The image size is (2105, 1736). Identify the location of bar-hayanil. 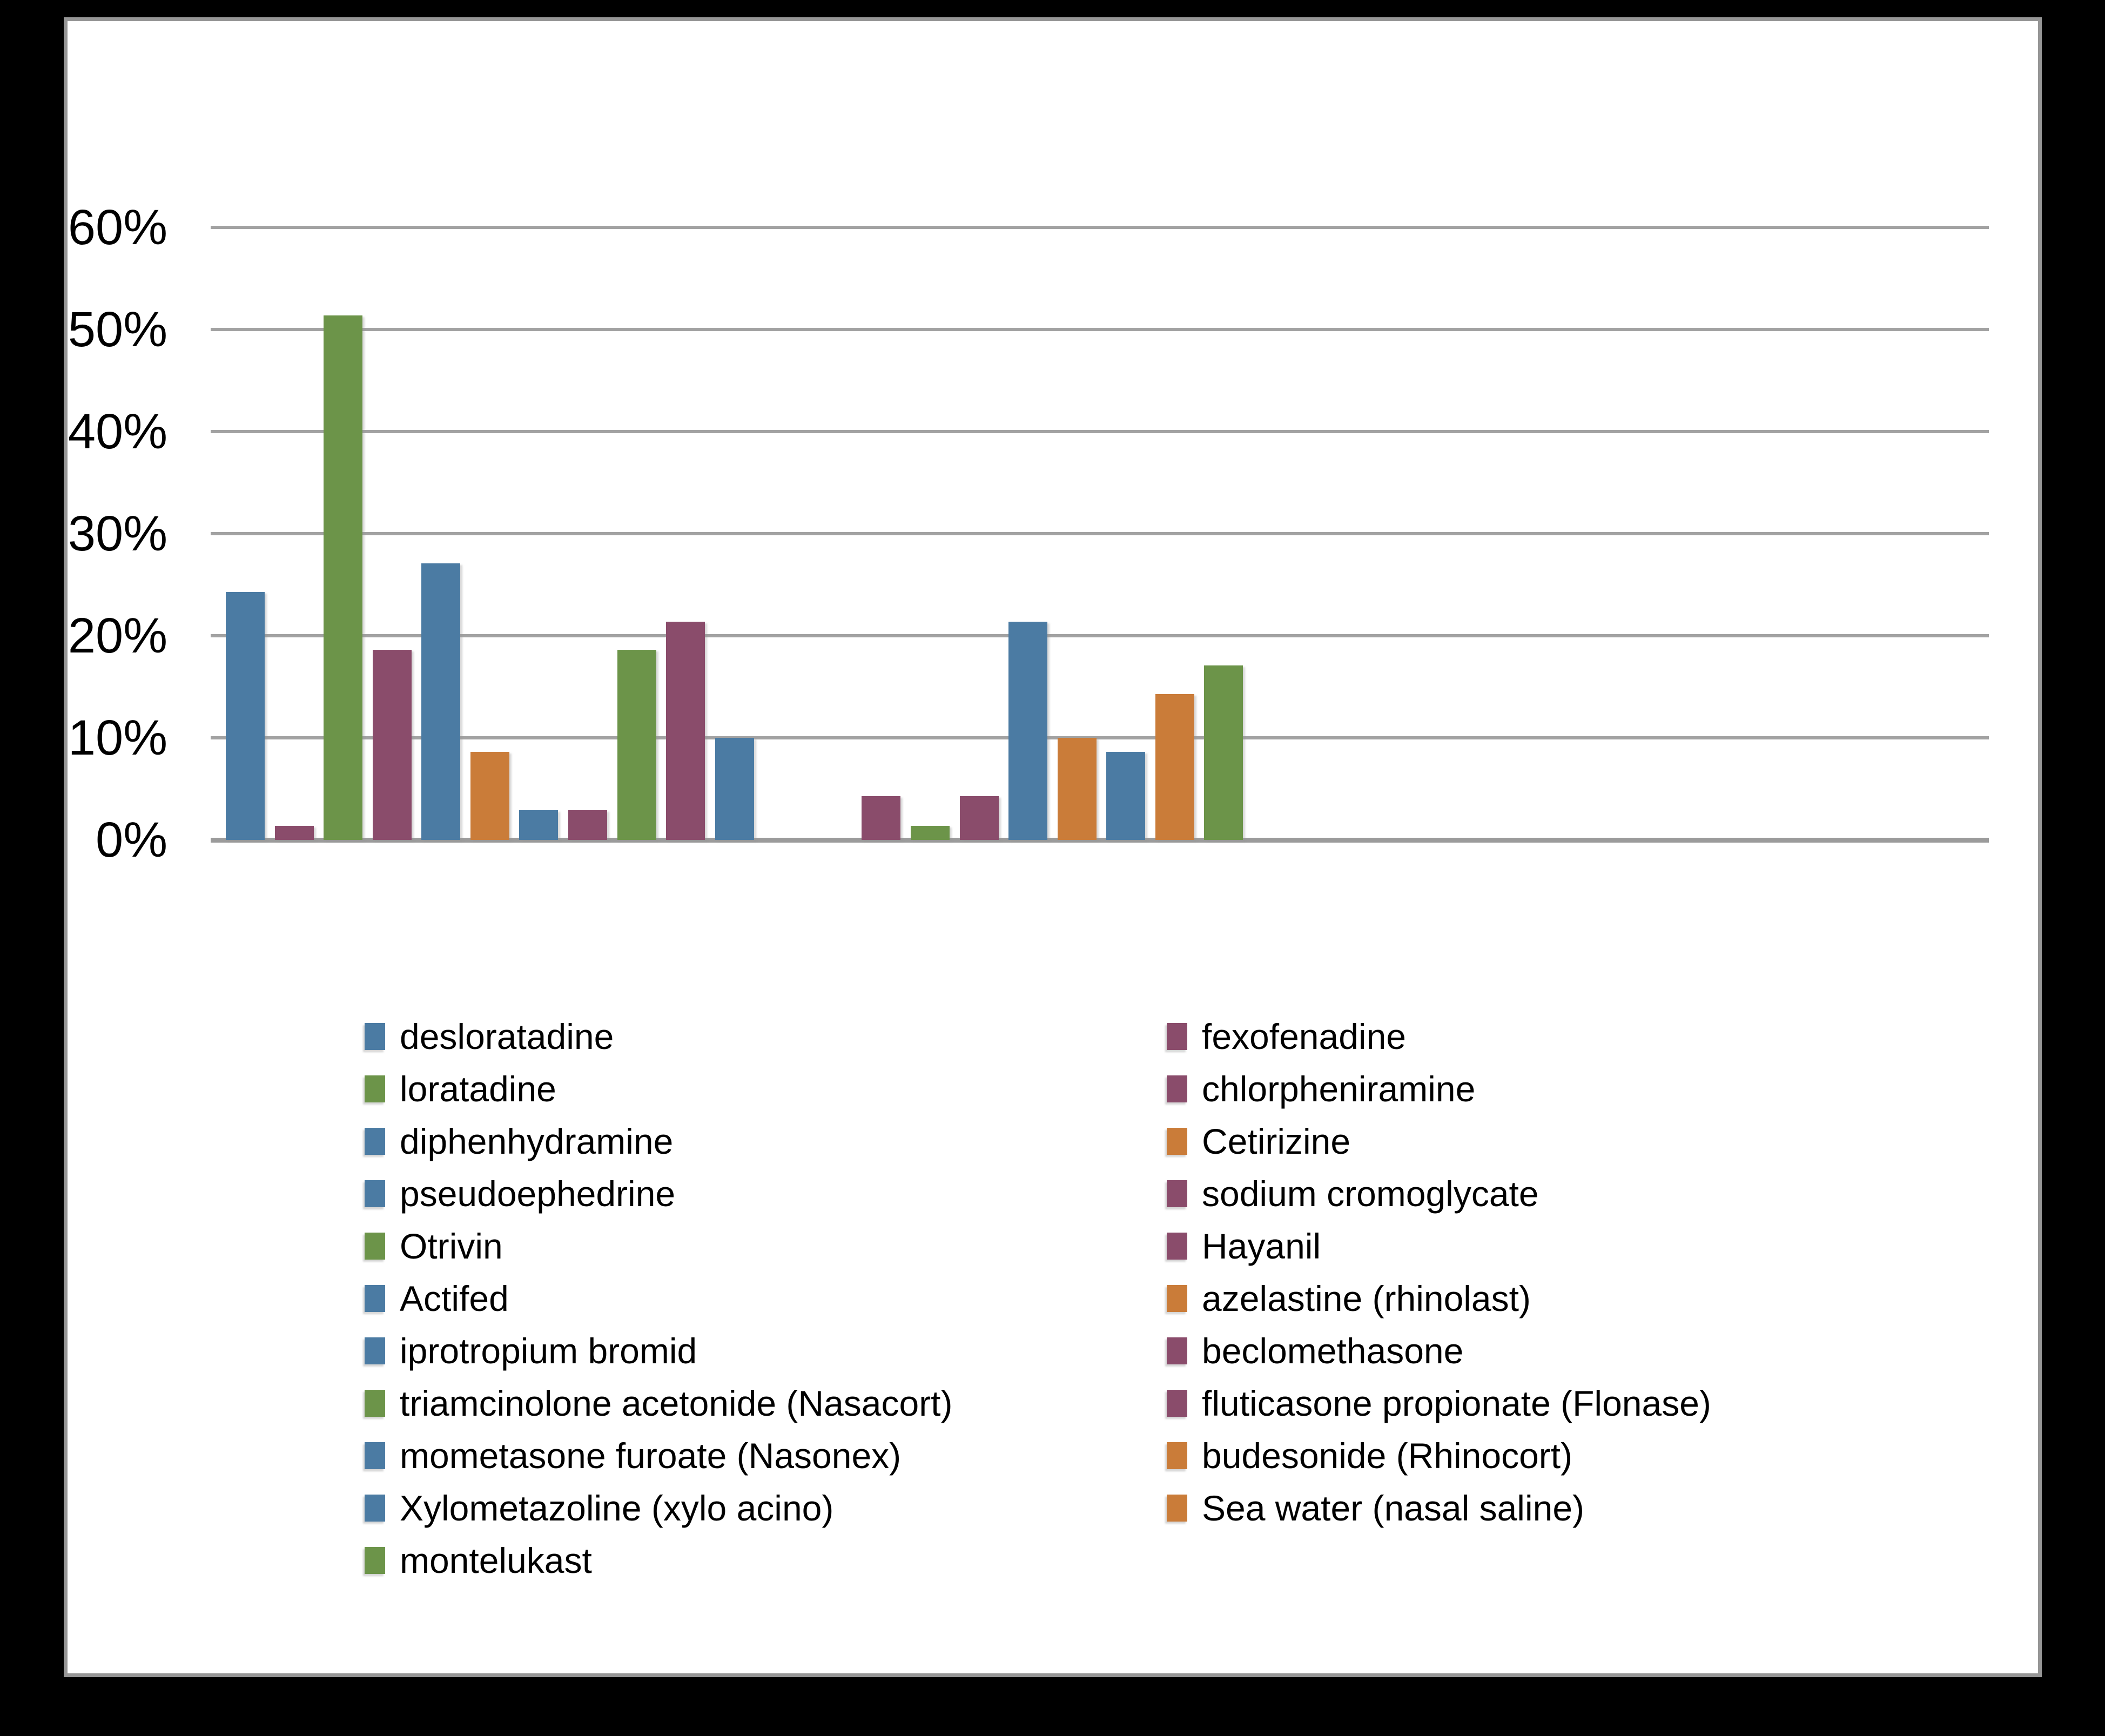
(685, 731).